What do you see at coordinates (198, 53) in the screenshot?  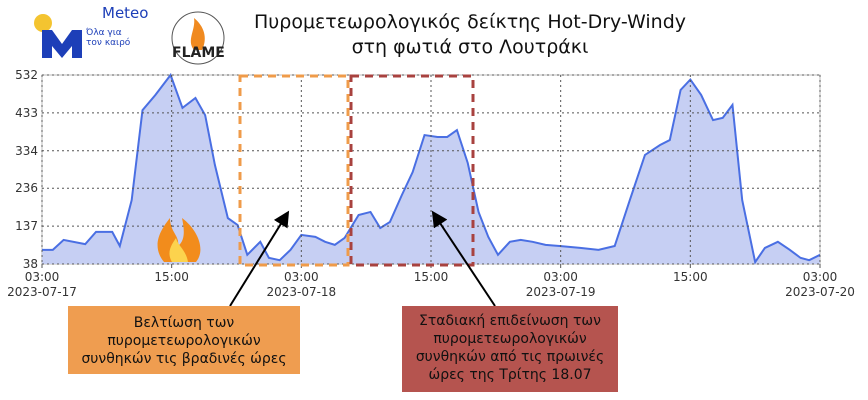 I see `logo2-name: FLAME` at bounding box center [198, 53].